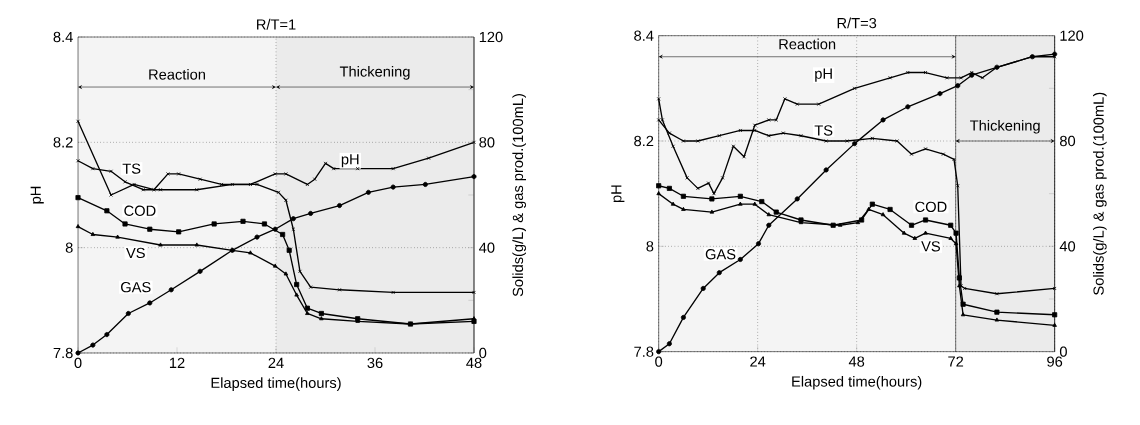 This screenshot has height=425, width=1140. I want to click on x-tick-label: 36, so click(375, 363).